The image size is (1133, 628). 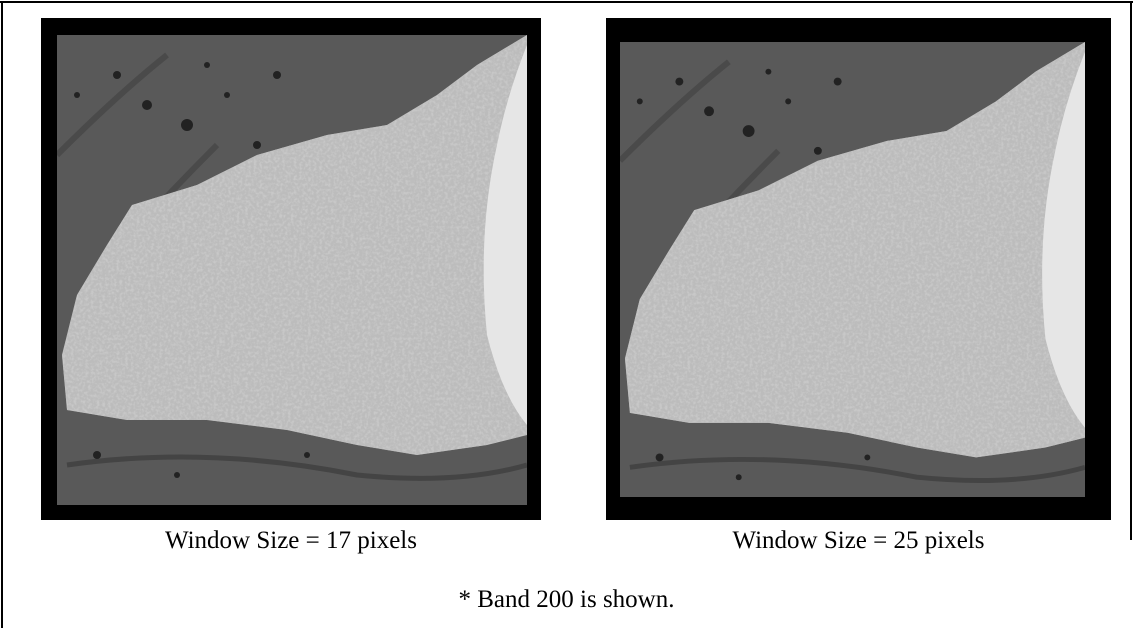 What do you see at coordinates (291, 540) in the screenshot?
I see `panel-caption: Window Size = 17 pixels` at bounding box center [291, 540].